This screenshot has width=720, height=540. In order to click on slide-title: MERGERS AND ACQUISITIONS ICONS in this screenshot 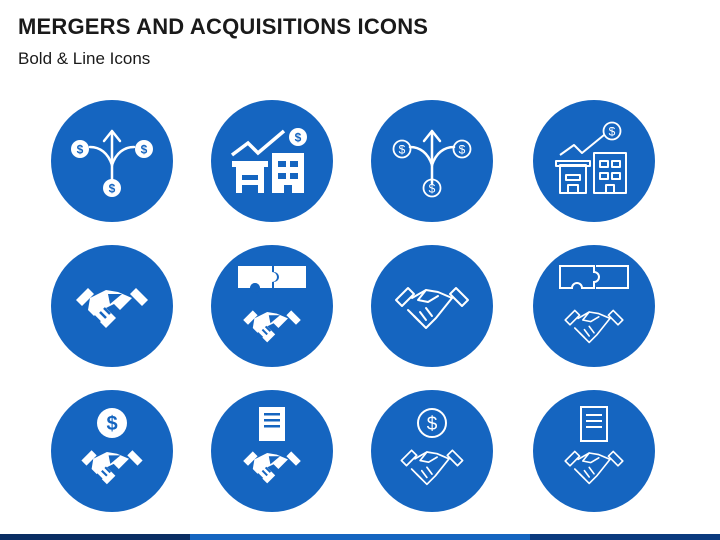, I will do `click(223, 26)`.